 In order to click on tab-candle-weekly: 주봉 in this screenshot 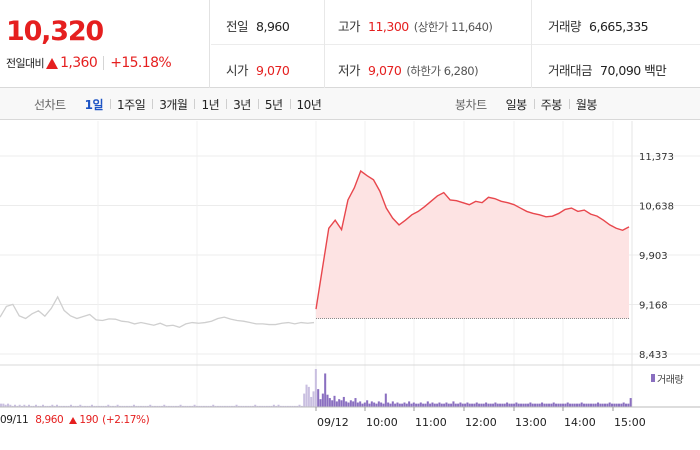, I will do `click(551, 104)`.